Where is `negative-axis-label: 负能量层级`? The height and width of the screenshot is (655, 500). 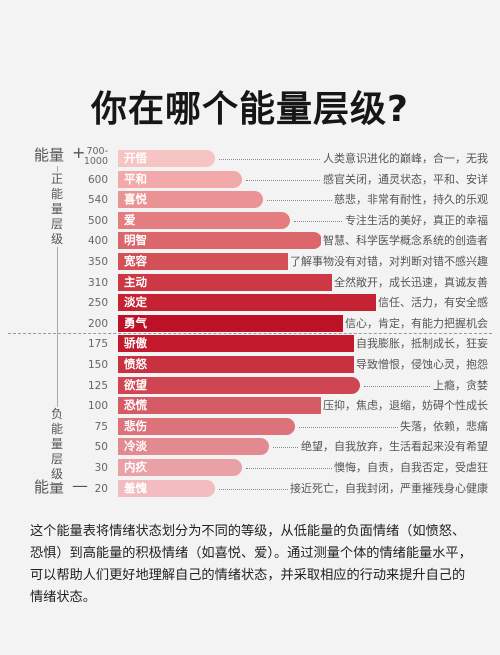
negative-axis-label: 负能量层级 is located at coordinates (57, 444).